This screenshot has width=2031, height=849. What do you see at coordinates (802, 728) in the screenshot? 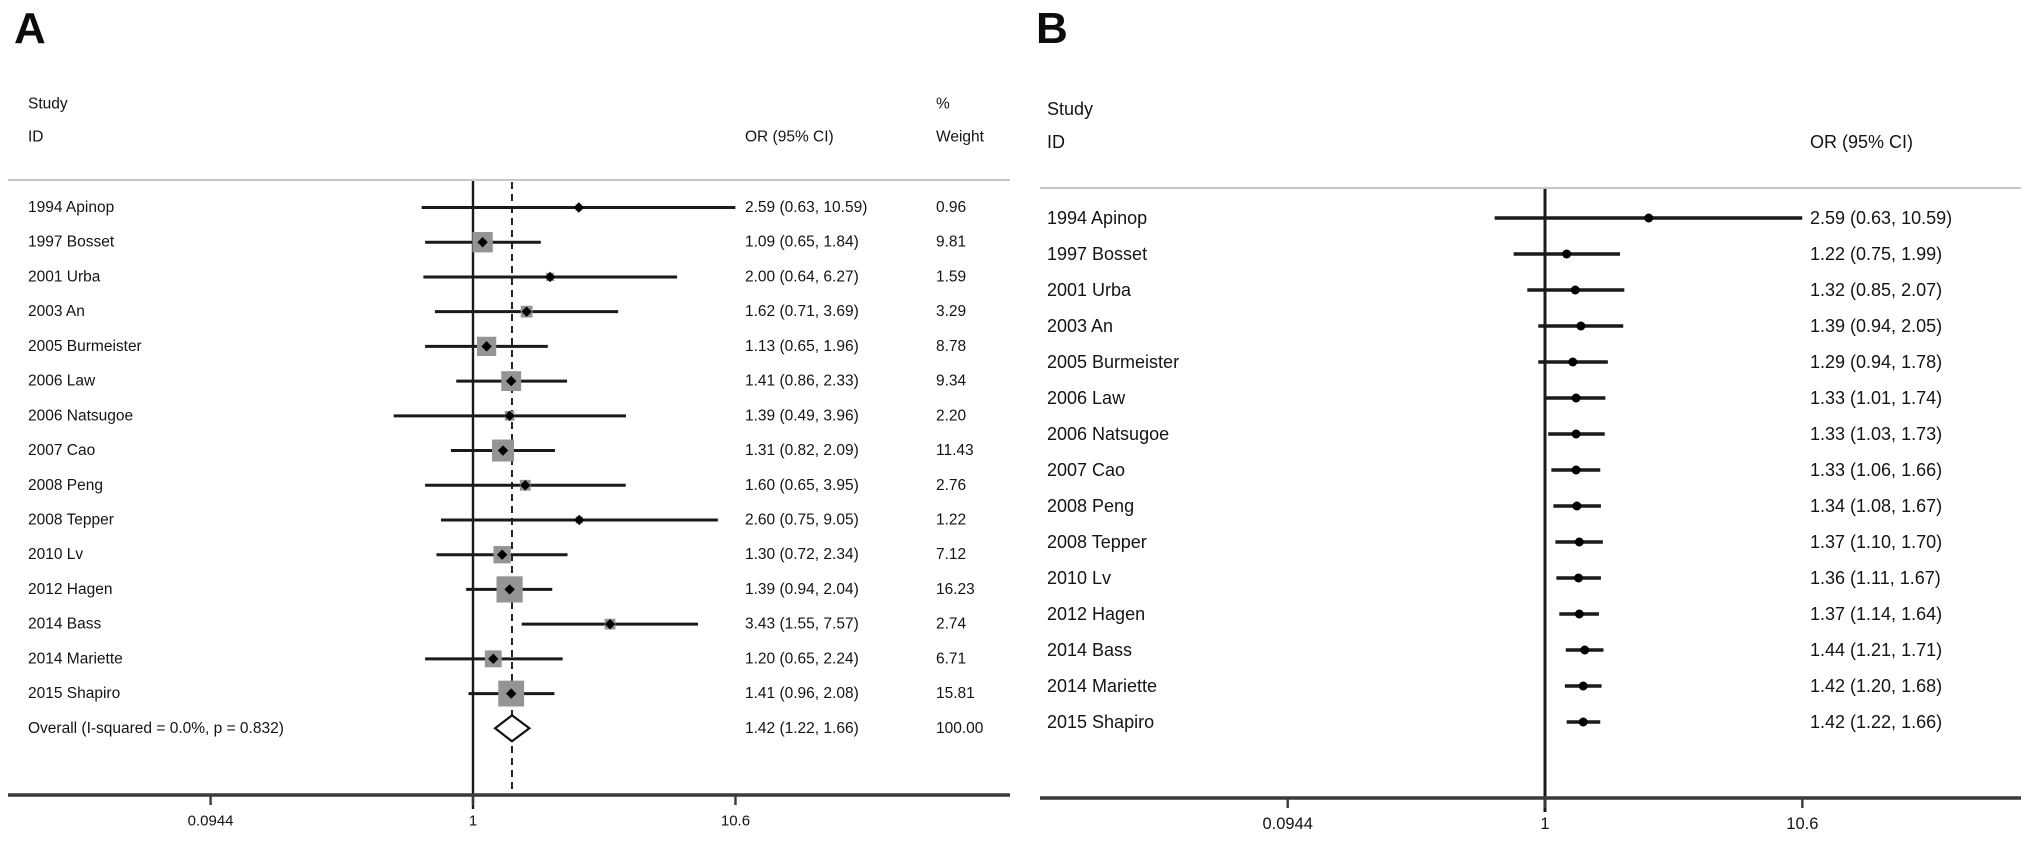
I see `overall-or-ci-value: 1.42 (1.22, 1.66)` at bounding box center [802, 728].